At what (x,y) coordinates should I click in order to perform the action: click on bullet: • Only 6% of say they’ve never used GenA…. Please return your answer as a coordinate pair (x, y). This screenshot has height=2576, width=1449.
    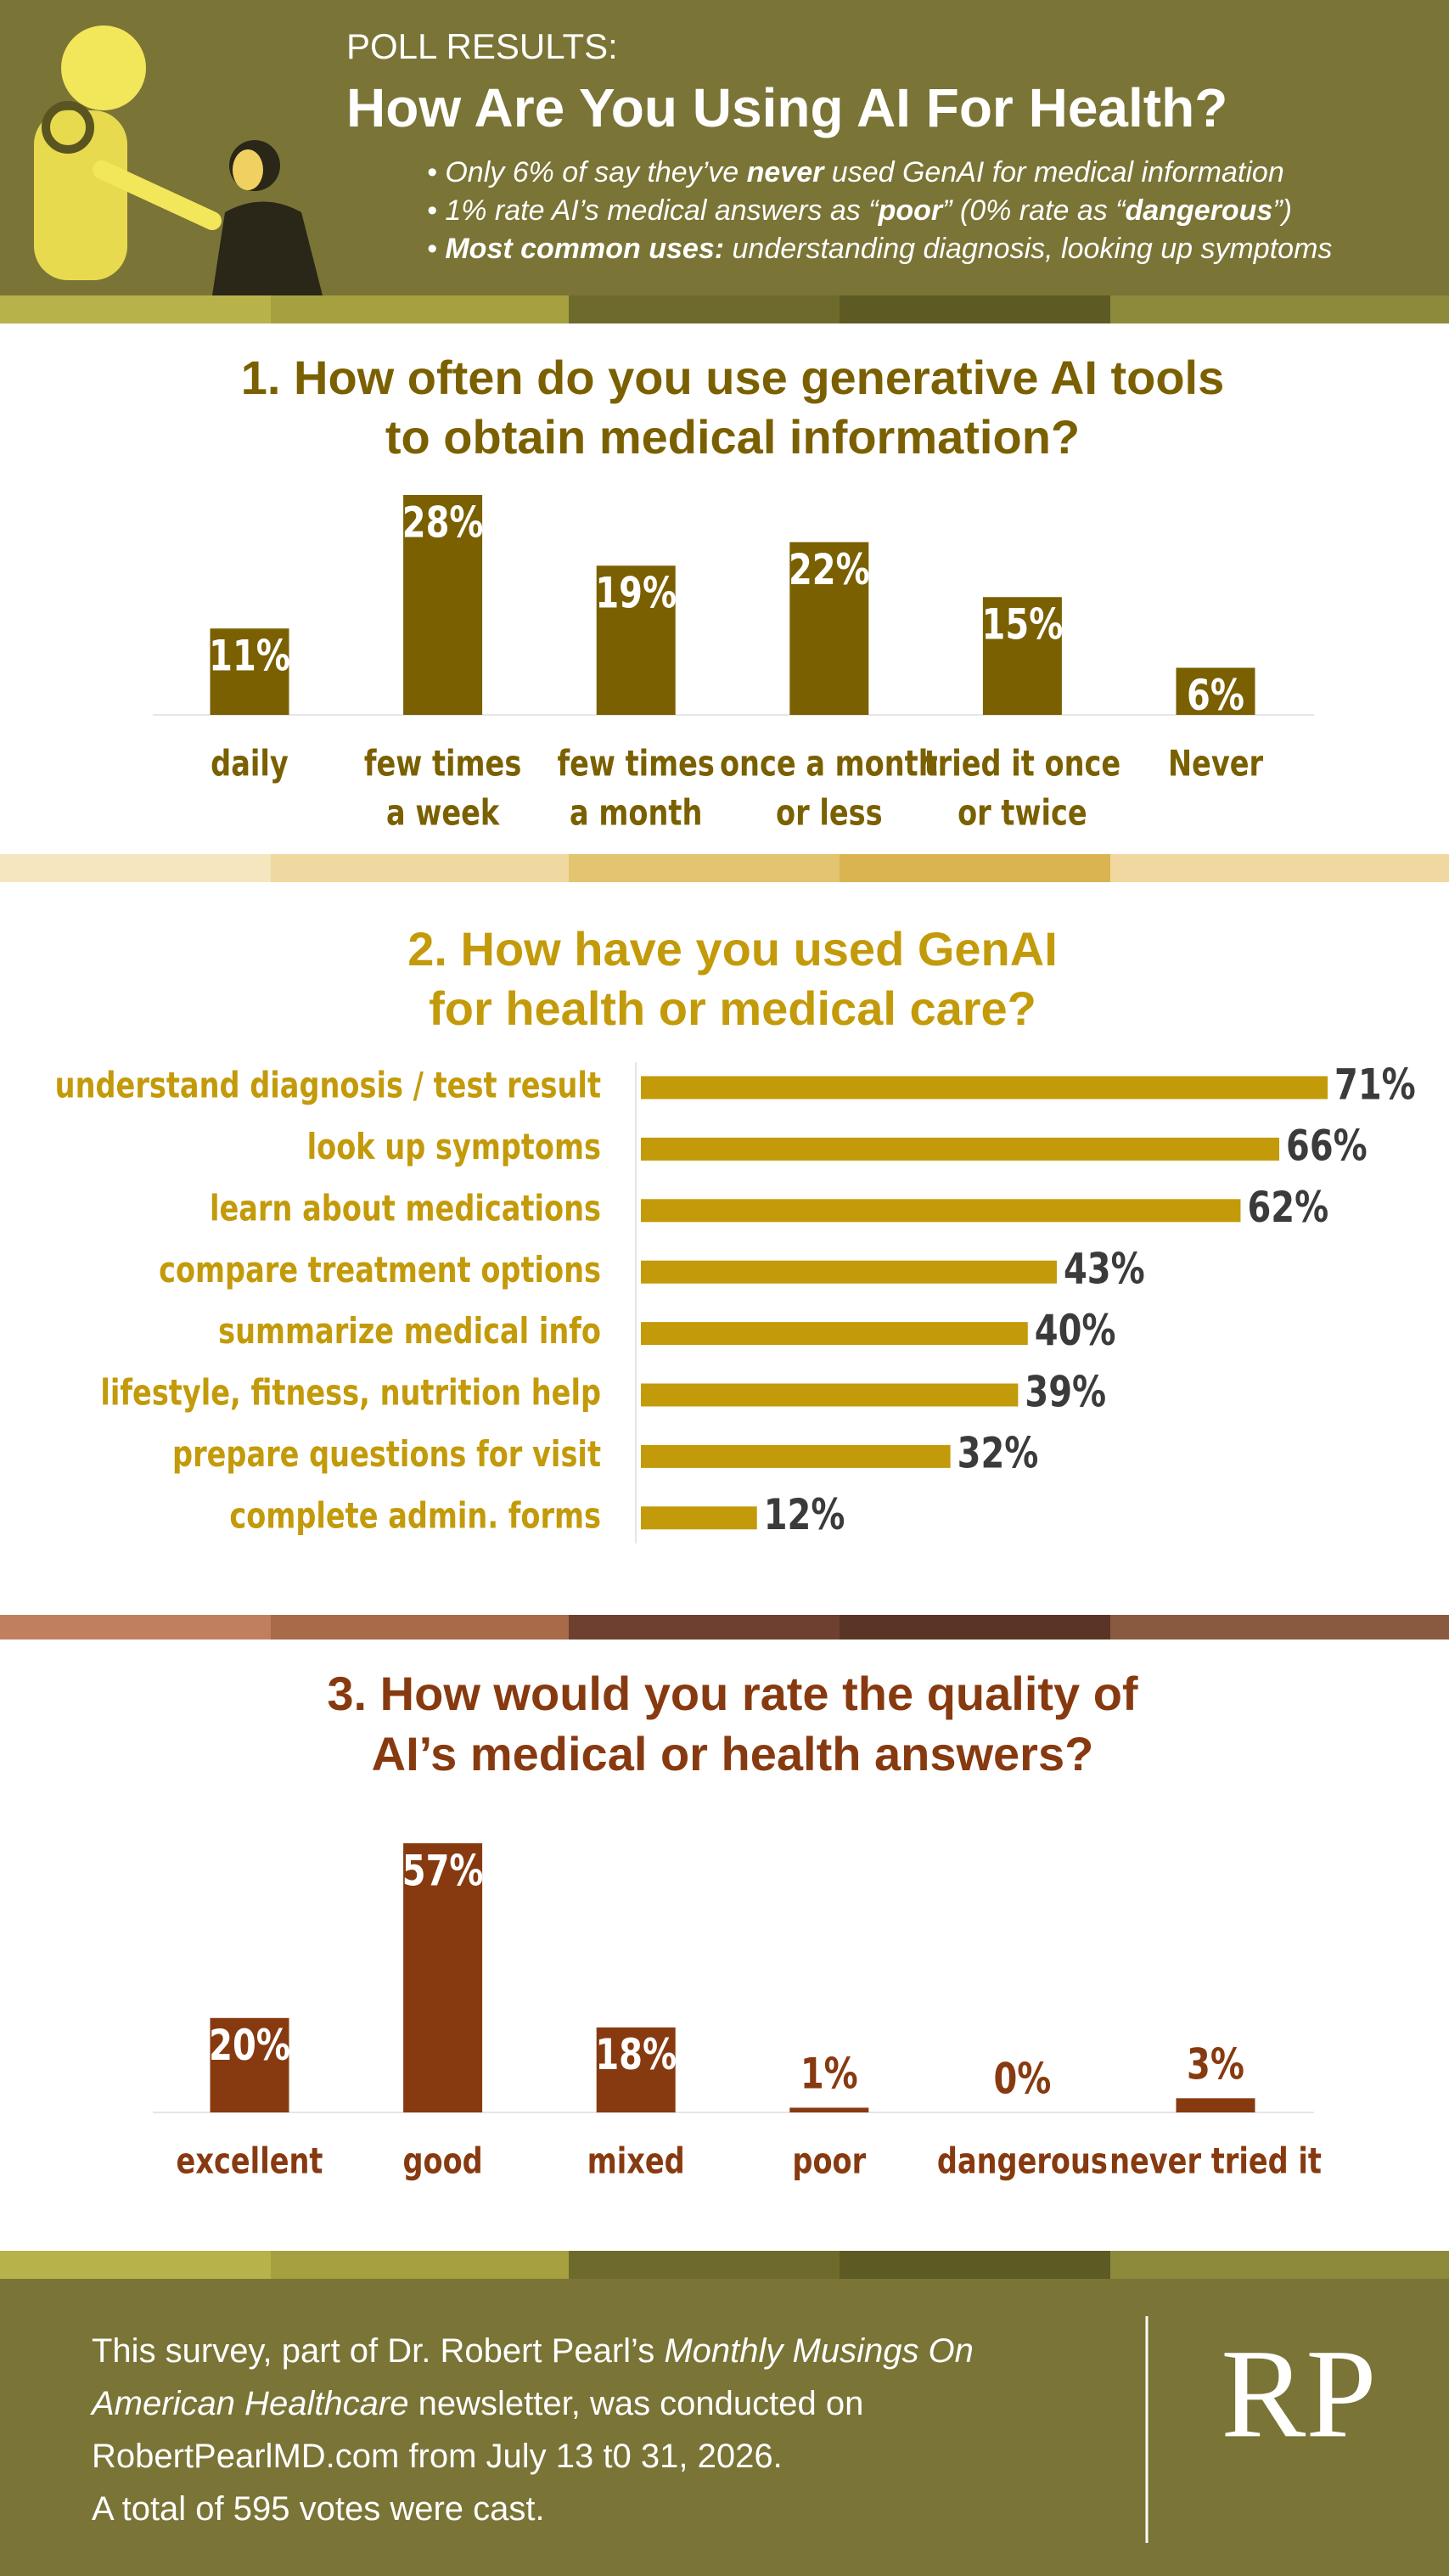
    Looking at the image, I should click on (855, 172).